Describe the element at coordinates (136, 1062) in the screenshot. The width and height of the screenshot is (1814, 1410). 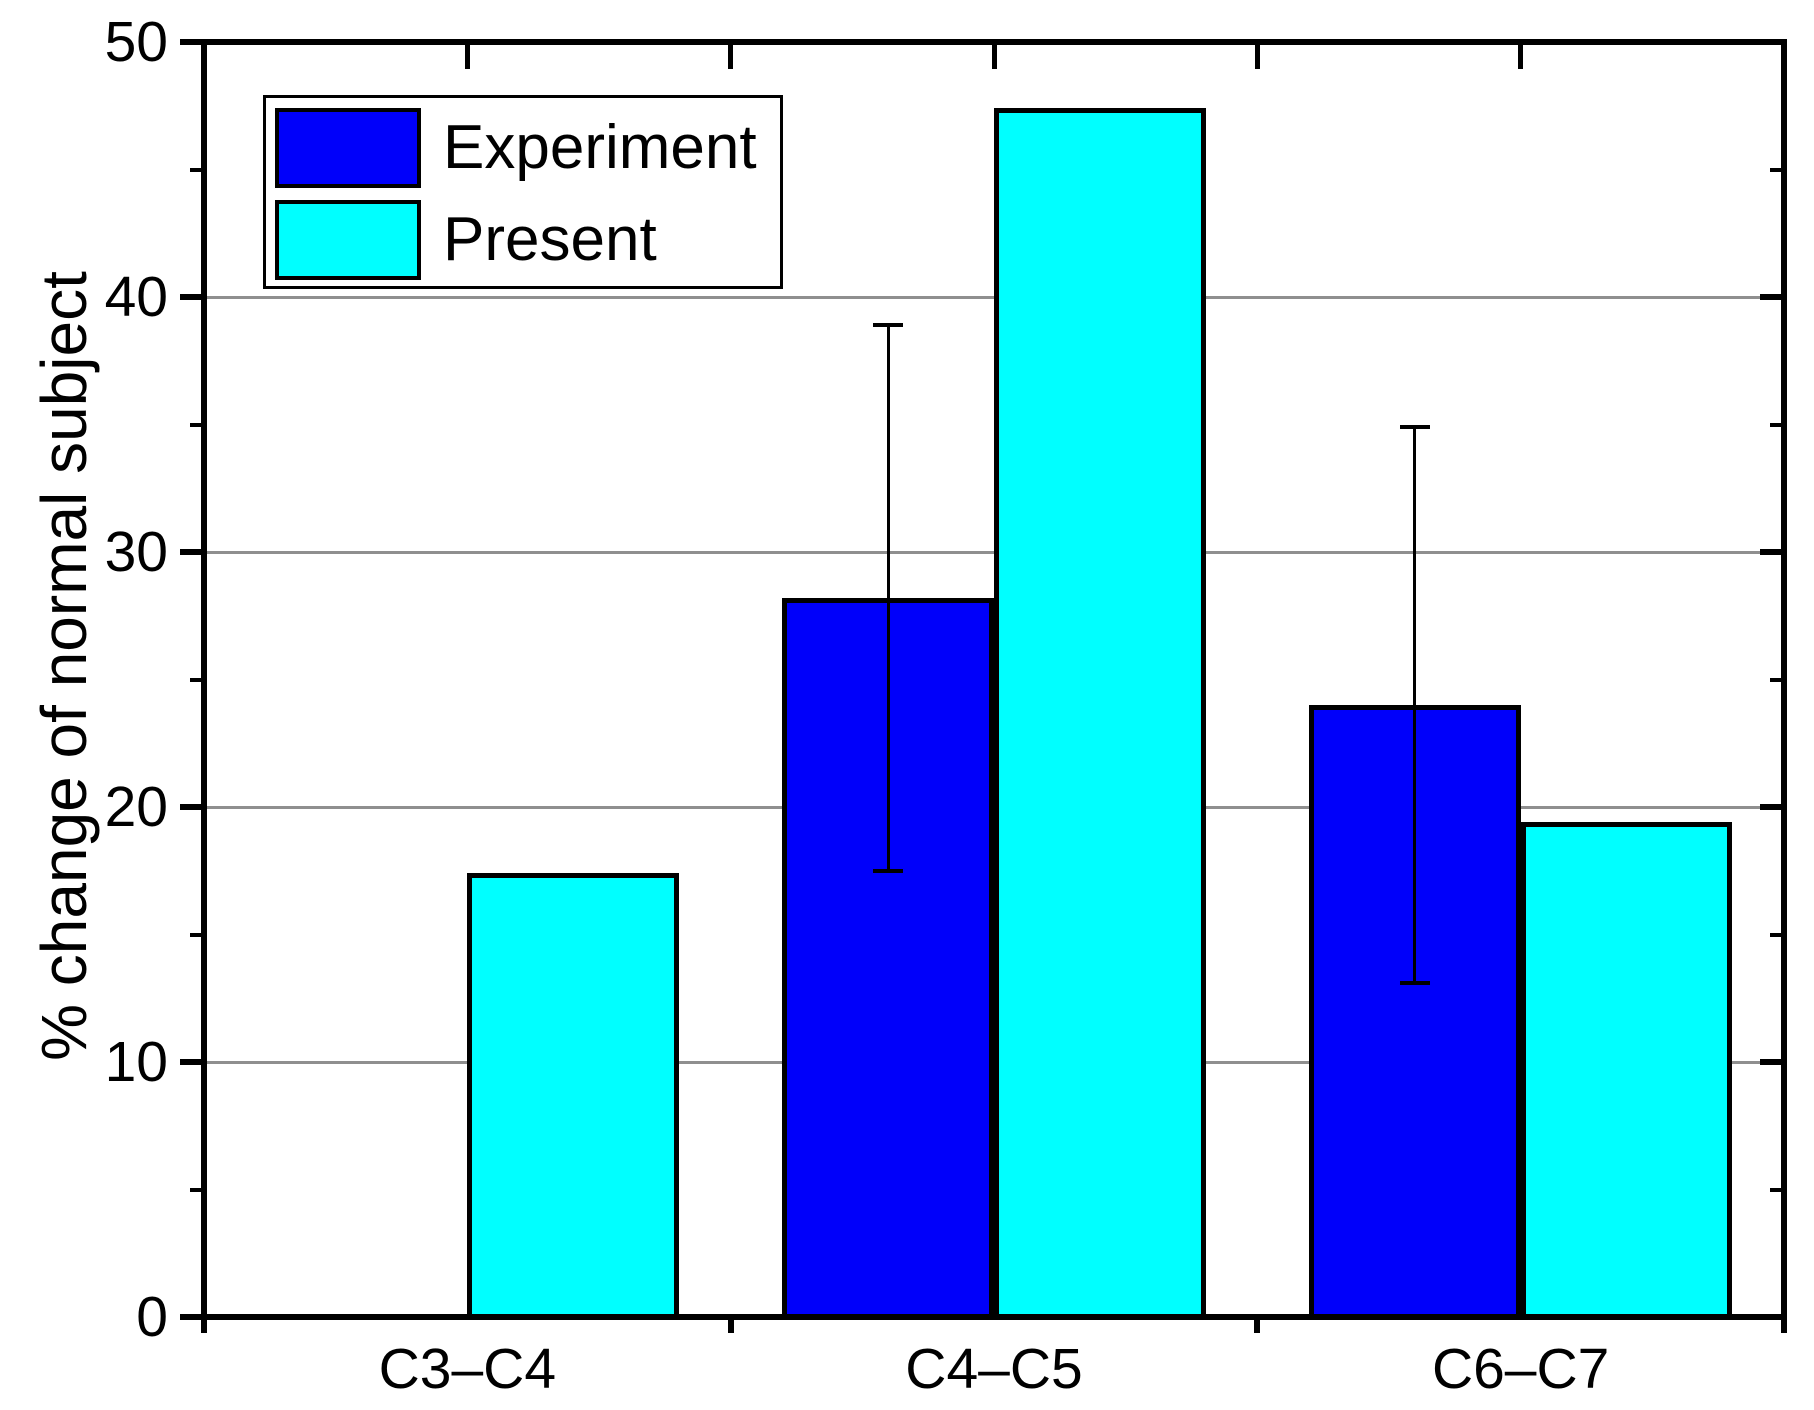
I see `y-tick-label-10: 10` at that location.